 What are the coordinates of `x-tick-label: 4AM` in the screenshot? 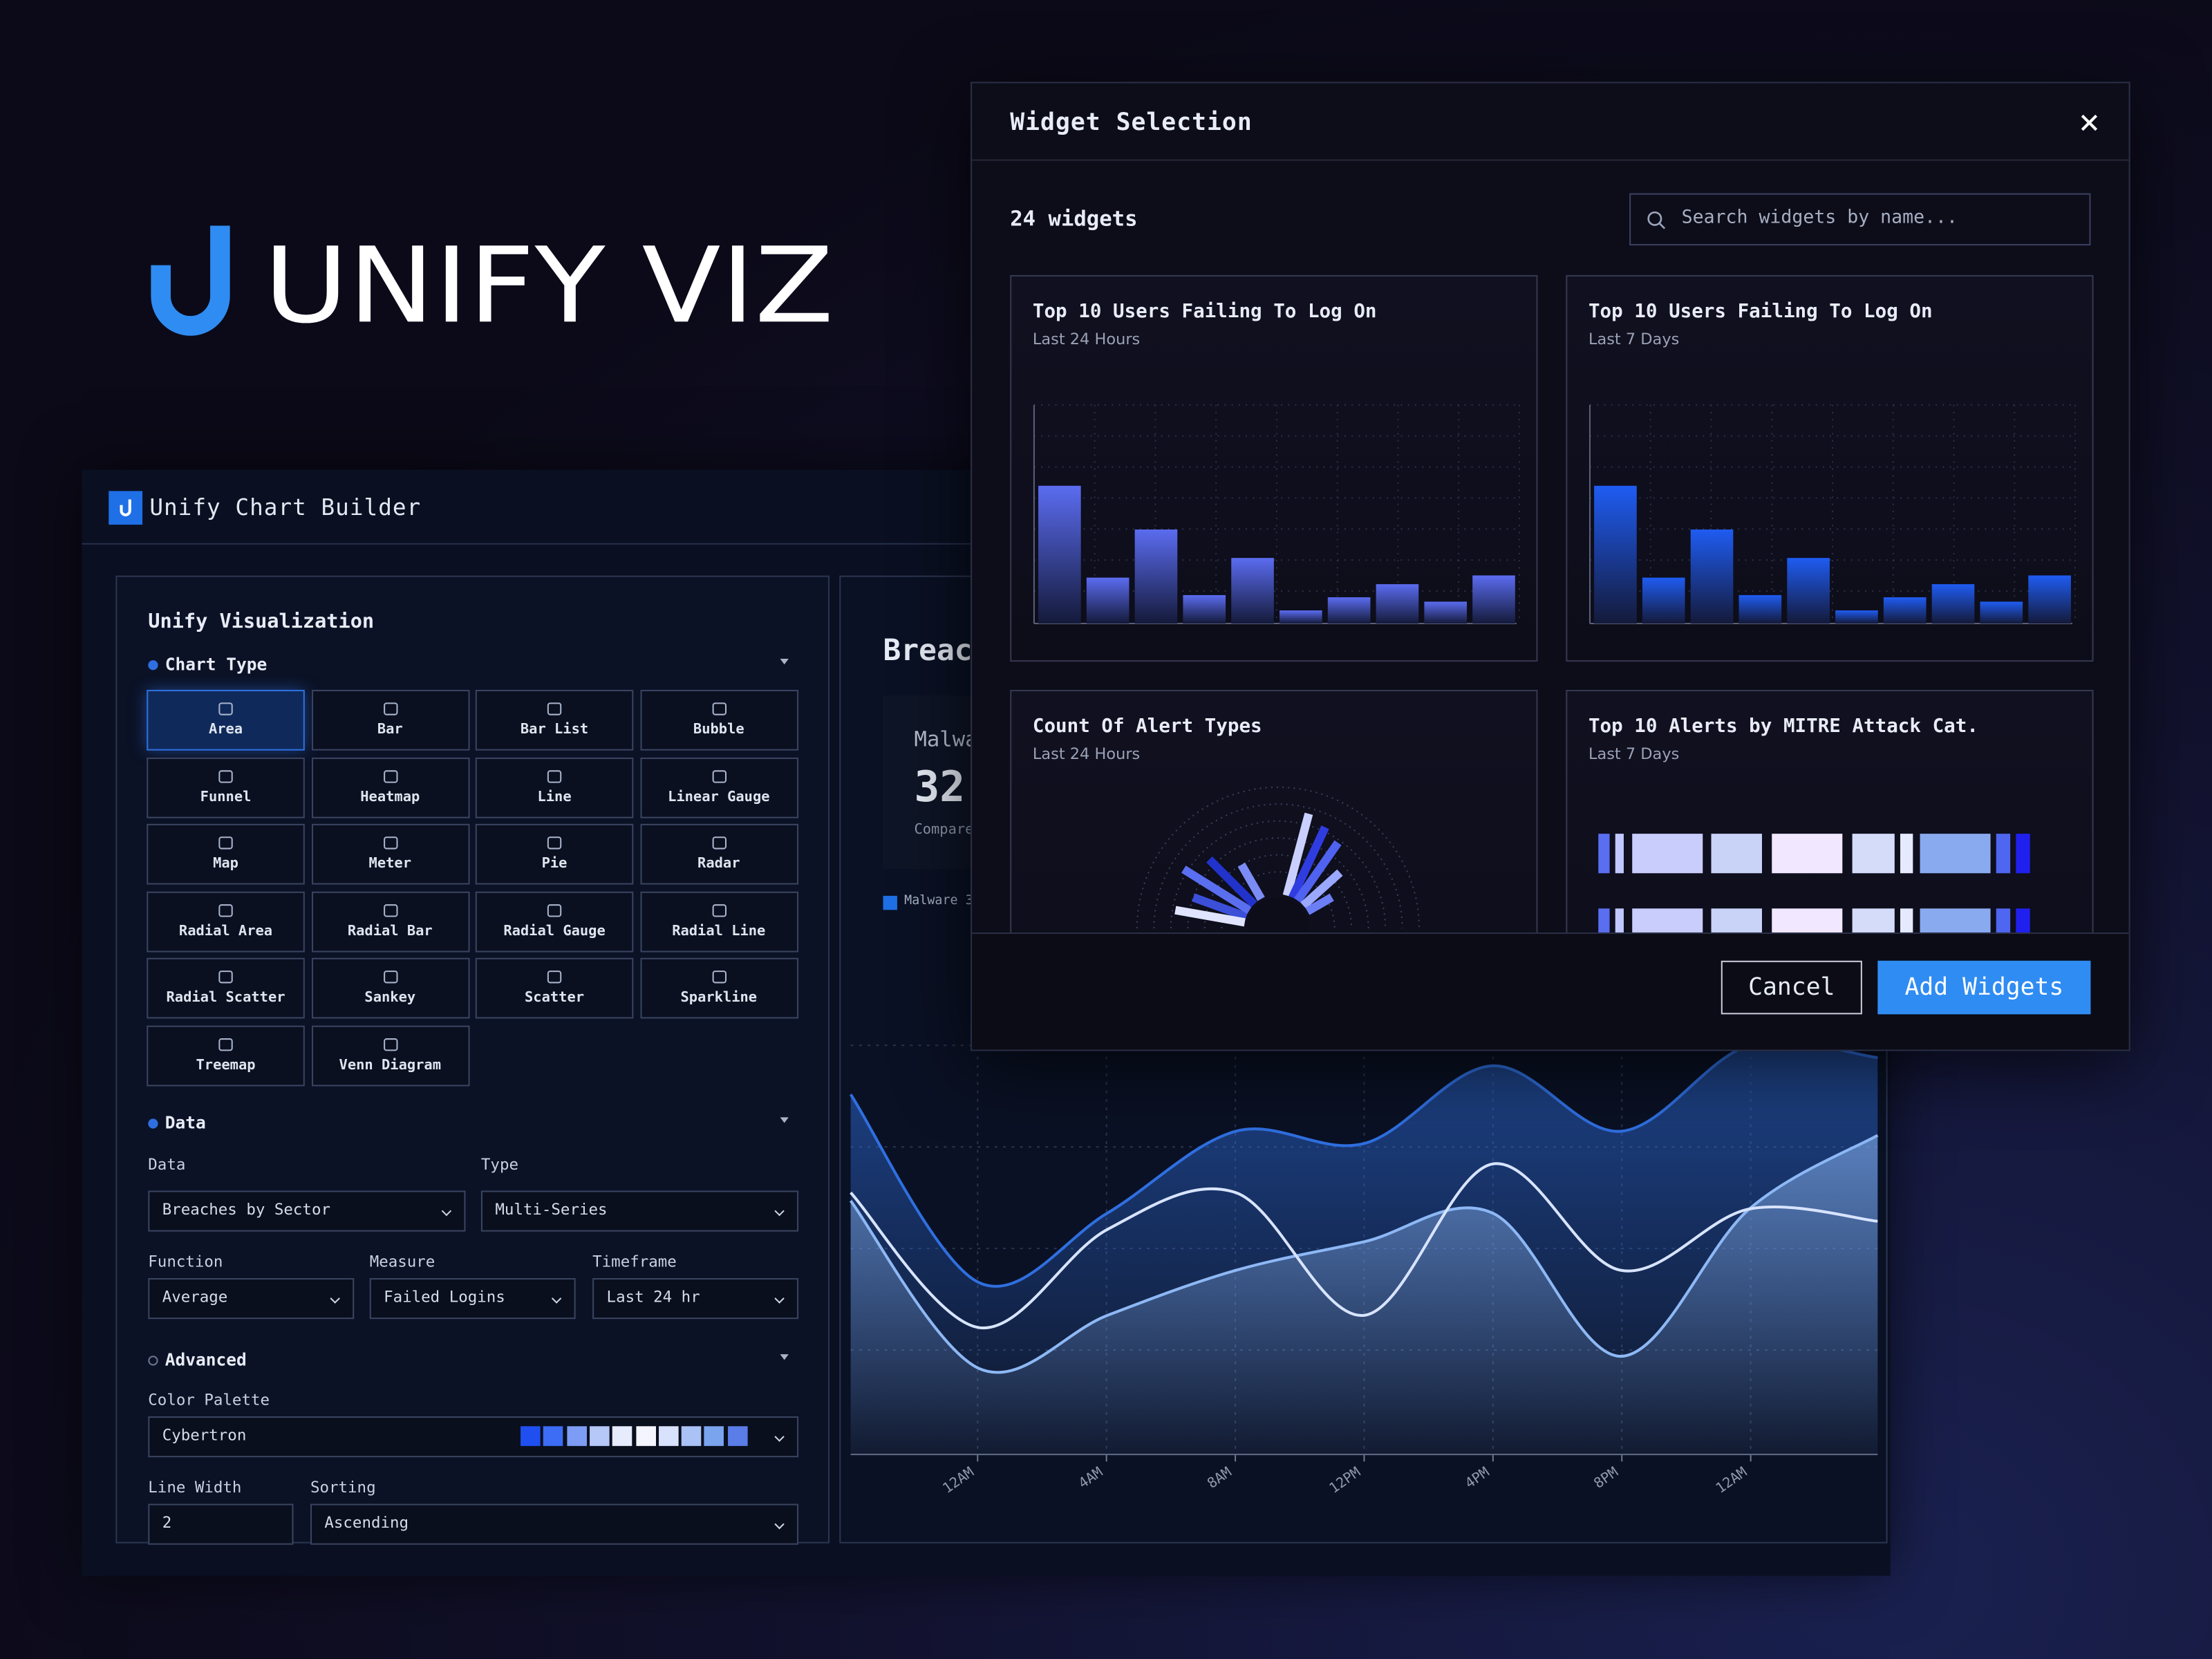 It's located at (1091, 1478).